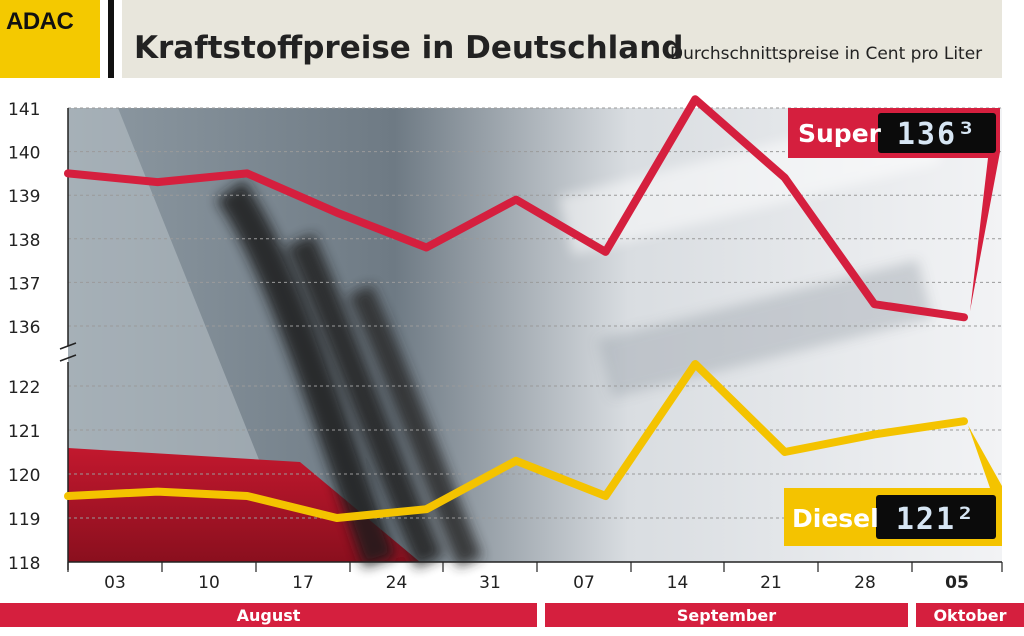 Image resolution: width=1024 pixels, height=636 pixels. I want to click on y-tick-label: 120, so click(24, 476).